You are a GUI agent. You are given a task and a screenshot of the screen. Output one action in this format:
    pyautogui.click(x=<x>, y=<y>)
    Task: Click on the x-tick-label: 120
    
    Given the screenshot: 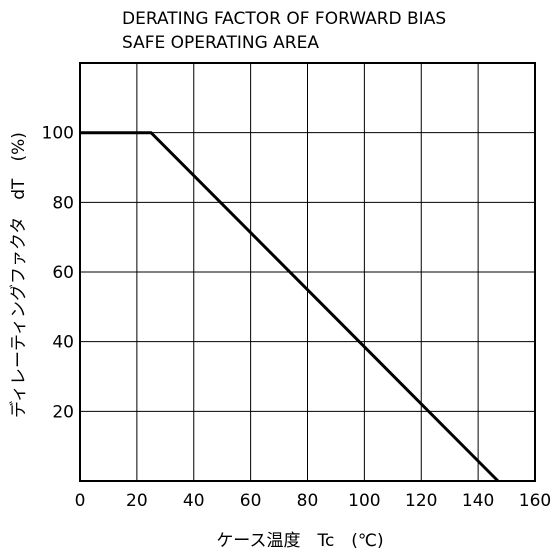 What is the action you would take?
    pyautogui.click(x=421, y=501)
    